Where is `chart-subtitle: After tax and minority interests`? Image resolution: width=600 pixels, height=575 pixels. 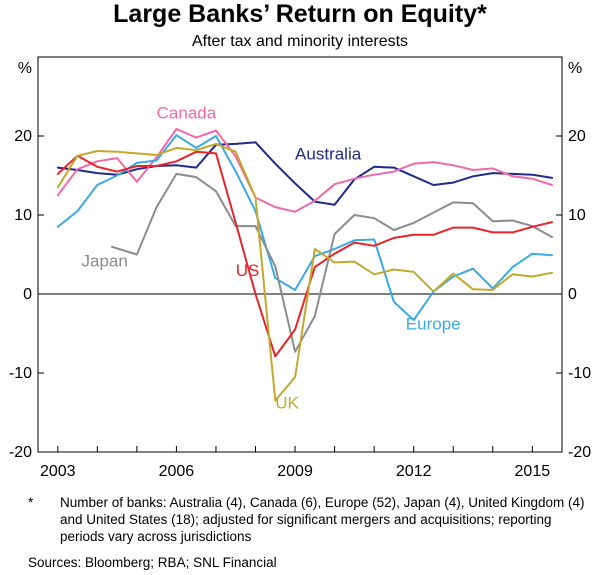 chart-subtitle: After tax and minority interests is located at coordinates (300, 41).